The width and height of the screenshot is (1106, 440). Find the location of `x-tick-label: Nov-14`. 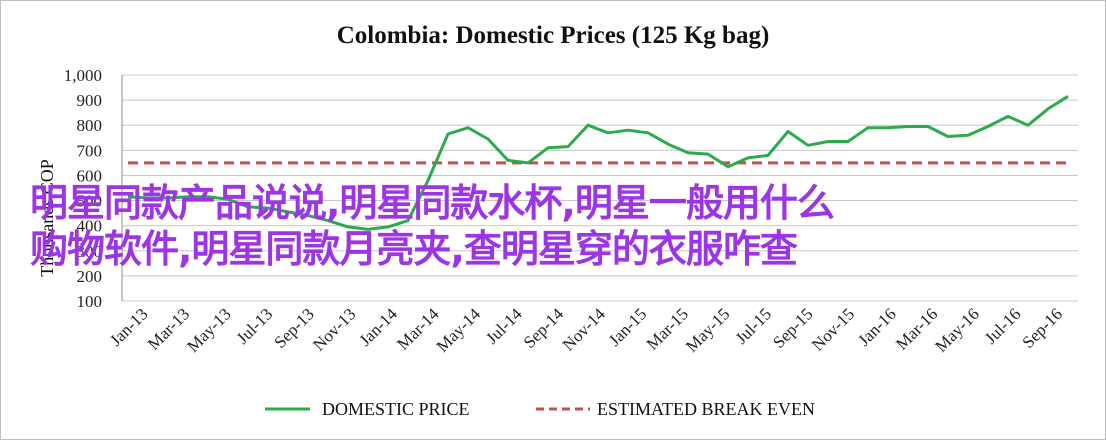

x-tick-label: Nov-14 is located at coordinates (584, 329).